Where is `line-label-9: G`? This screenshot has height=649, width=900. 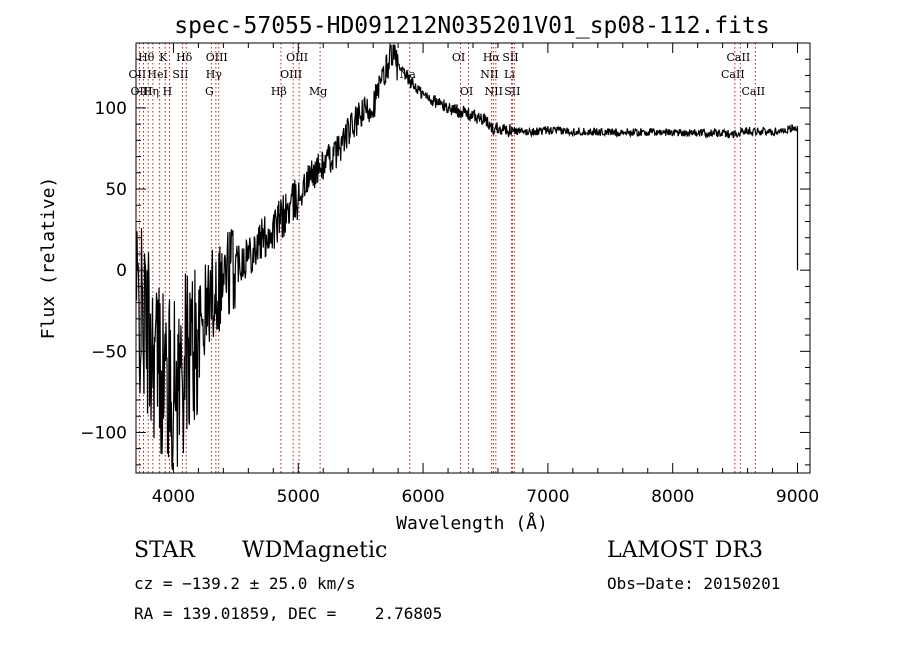 line-label-9: G is located at coordinates (209, 91).